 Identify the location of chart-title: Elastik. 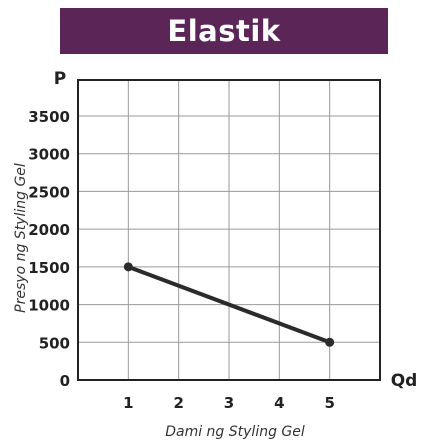
(224, 31).